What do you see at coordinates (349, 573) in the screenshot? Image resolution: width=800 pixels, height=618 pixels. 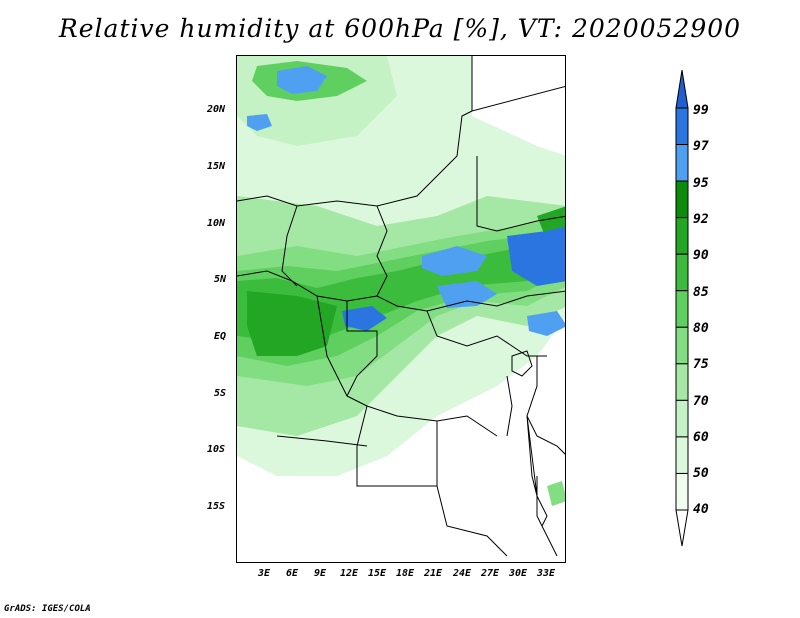 I see `lon-label-12e: 12E` at bounding box center [349, 573].